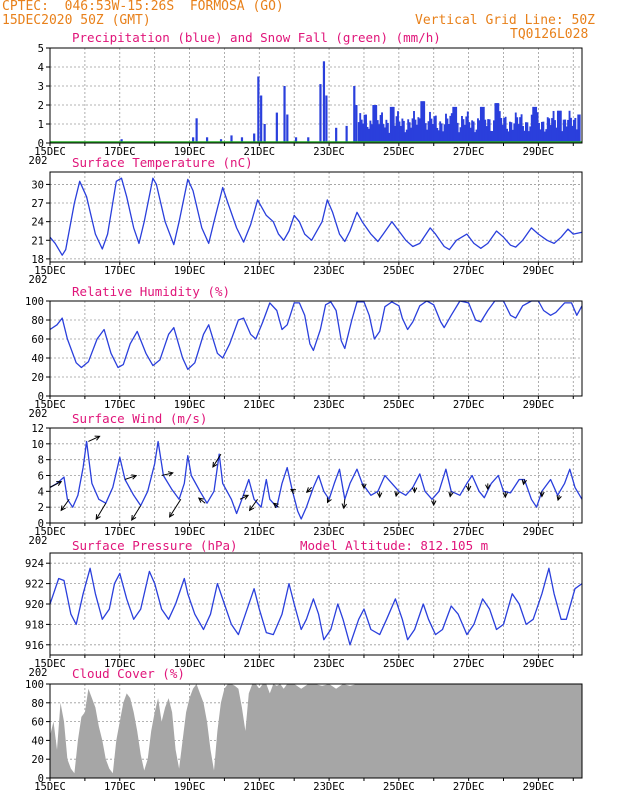 This screenshot has width=618, height=800. What do you see at coordinates (41, 779) in the screenshot?
I see `cloud-ytick-label: 0` at bounding box center [41, 779].